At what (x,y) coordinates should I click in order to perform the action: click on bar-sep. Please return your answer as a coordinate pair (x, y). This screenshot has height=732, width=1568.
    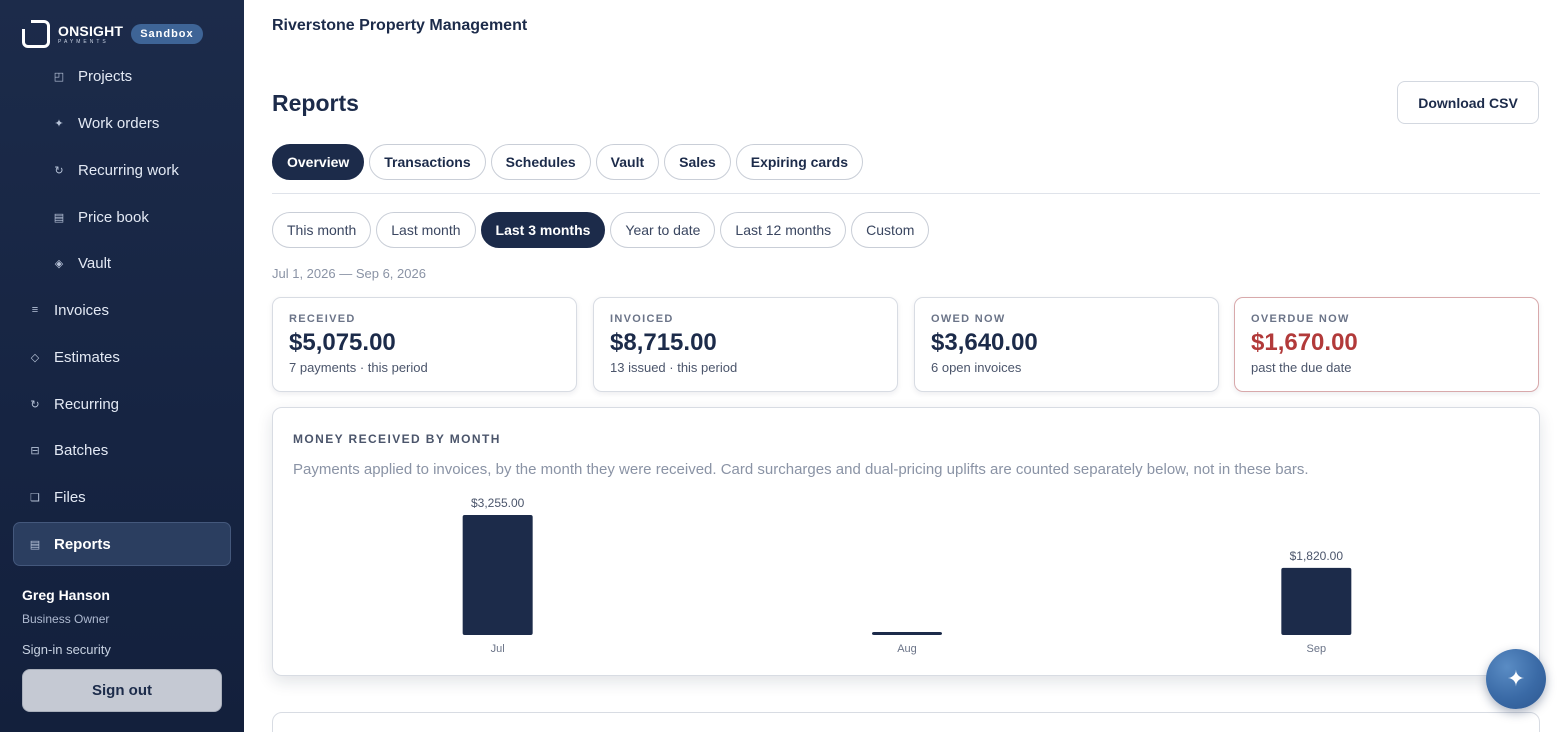
    Looking at the image, I should click on (1316, 601).